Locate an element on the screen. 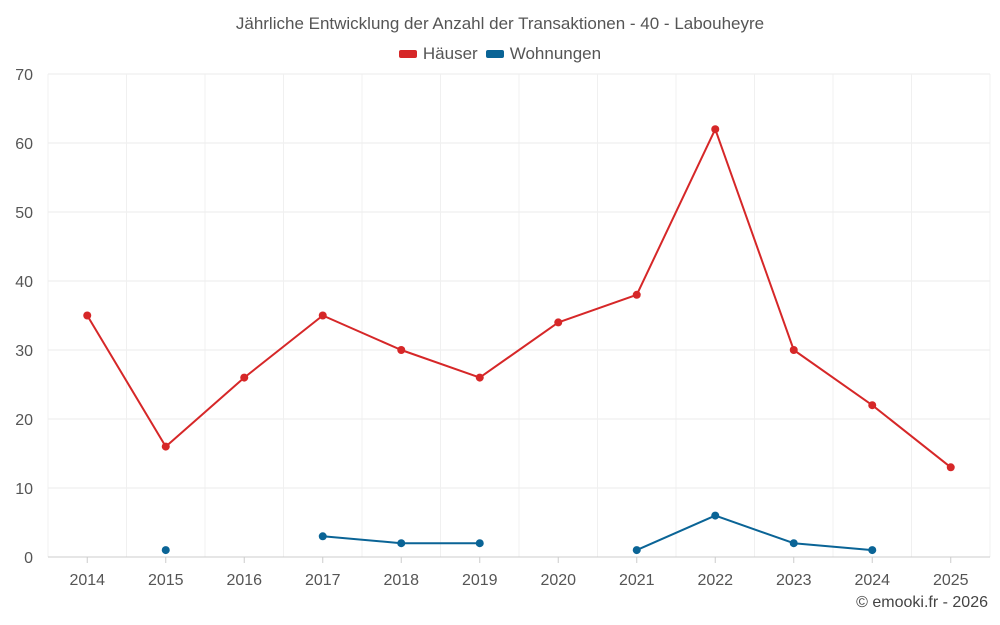 The height and width of the screenshot is (625, 1000). x-tick-label: 2020 is located at coordinates (558, 580).